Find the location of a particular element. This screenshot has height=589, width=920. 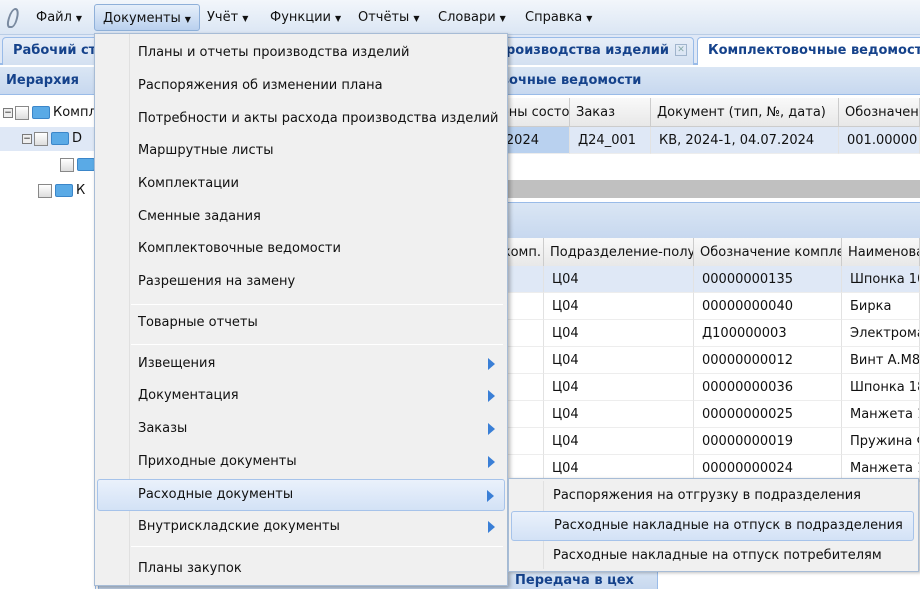

tree-node: − D is located at coordinates (47, 139).